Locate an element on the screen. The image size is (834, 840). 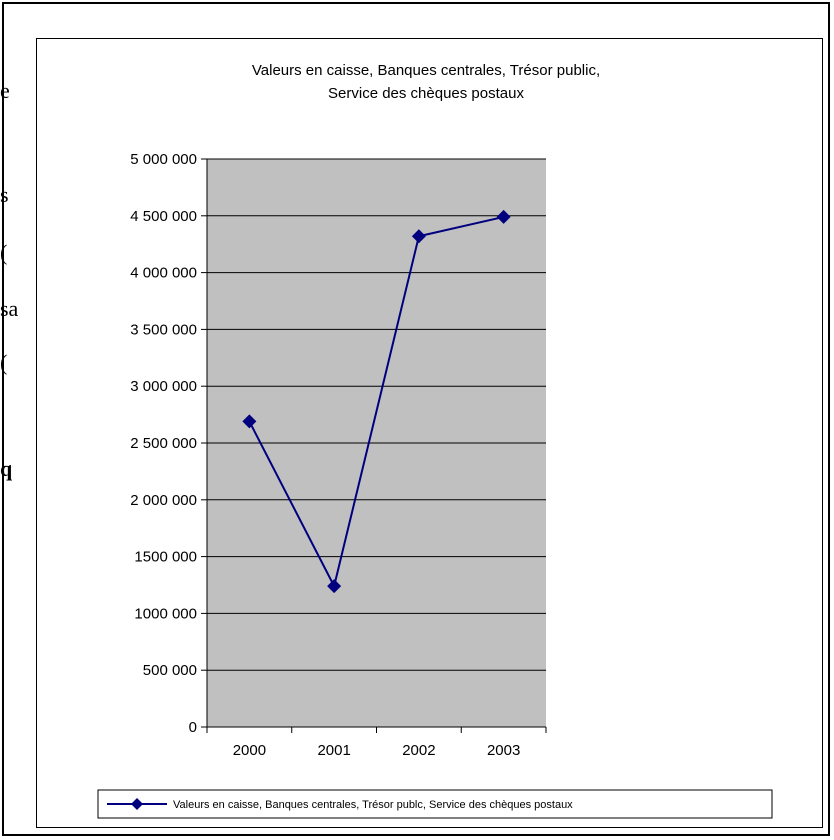
y-tick-label: 3 500 000 is located at coordinates (163, 329).